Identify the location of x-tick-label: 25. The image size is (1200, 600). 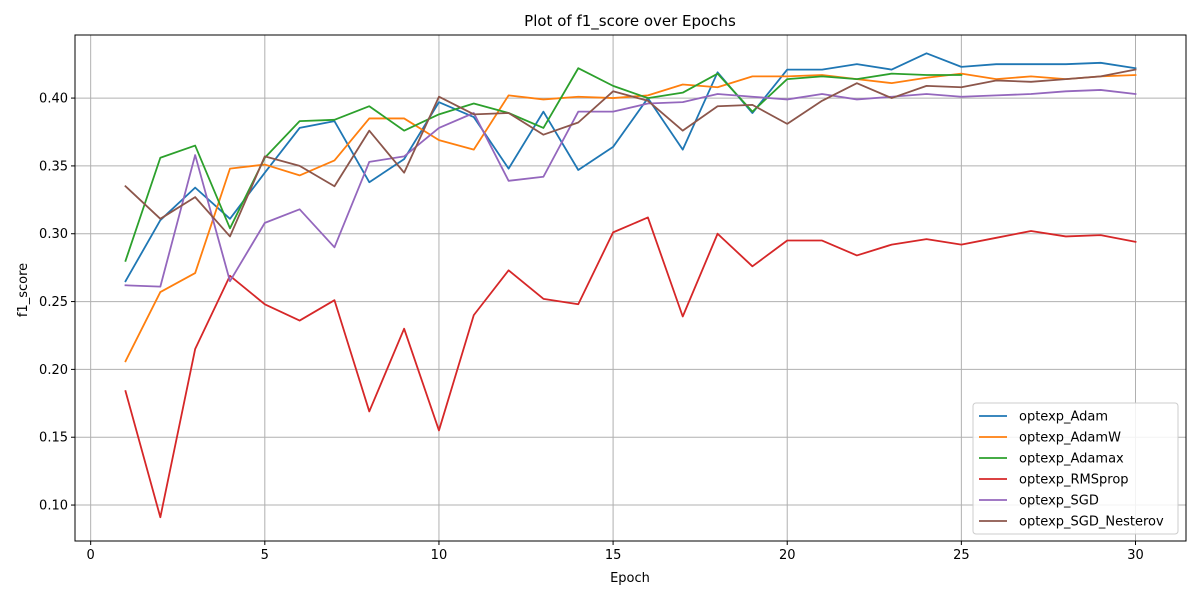
(961, 555).